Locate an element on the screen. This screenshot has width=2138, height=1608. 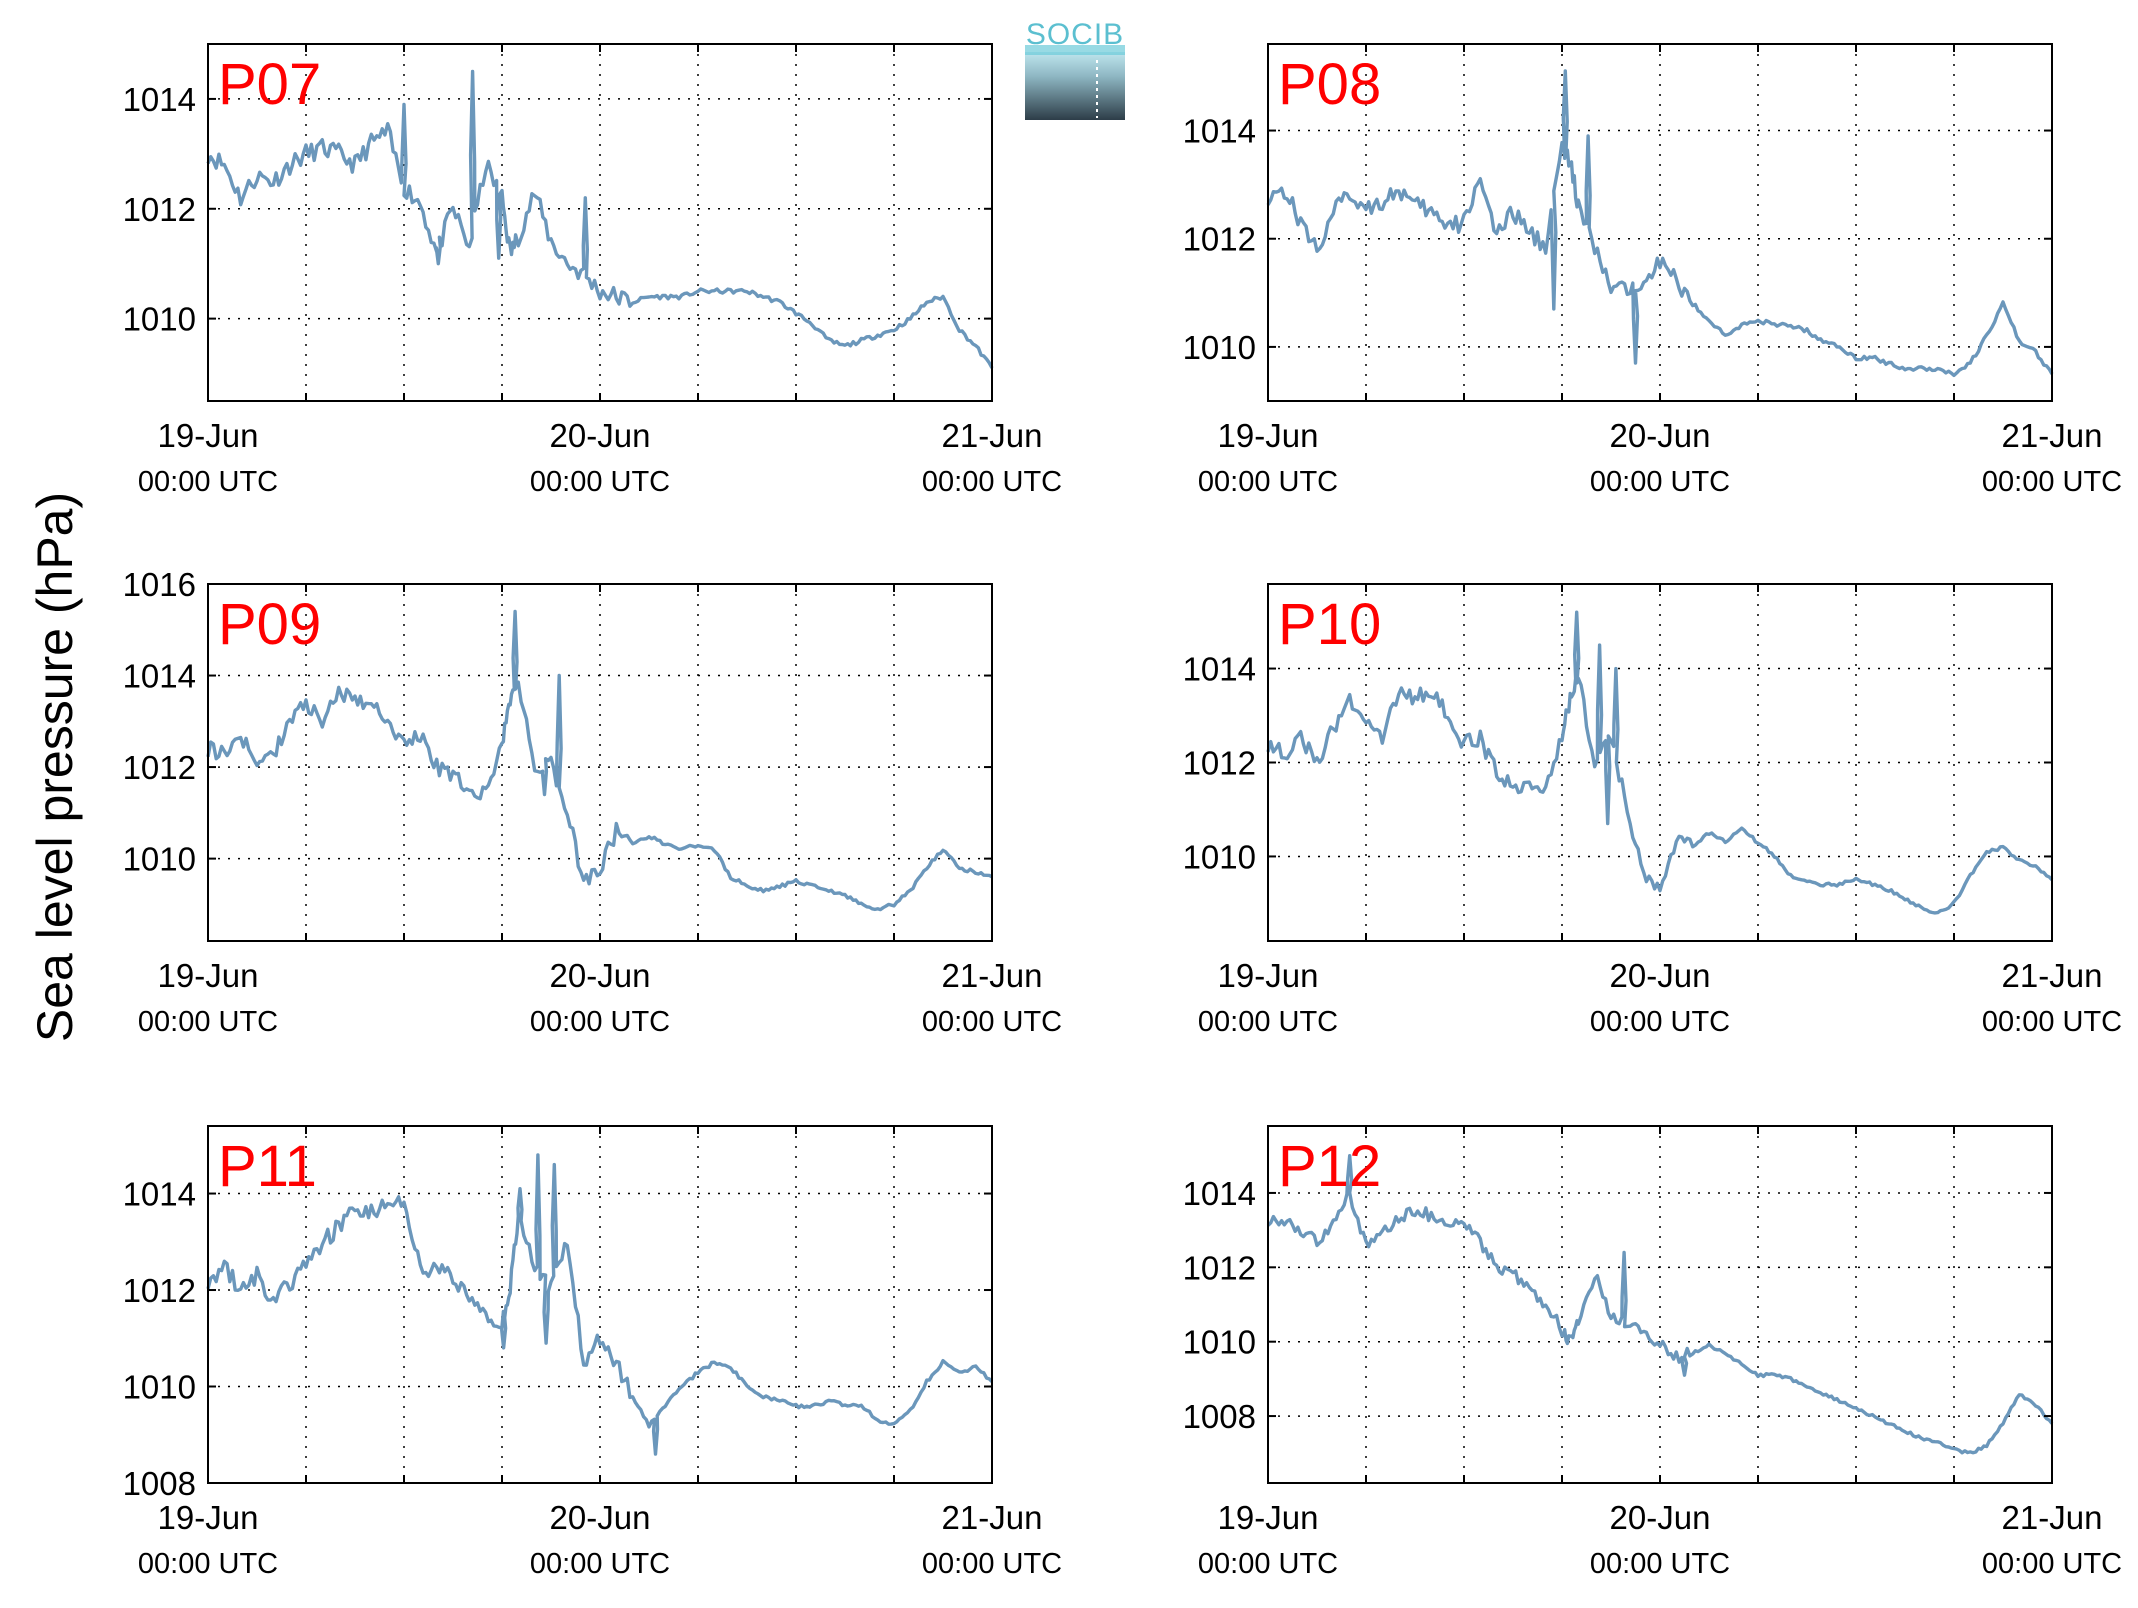
series-line-p11 is located at coordinates (600, 1304).